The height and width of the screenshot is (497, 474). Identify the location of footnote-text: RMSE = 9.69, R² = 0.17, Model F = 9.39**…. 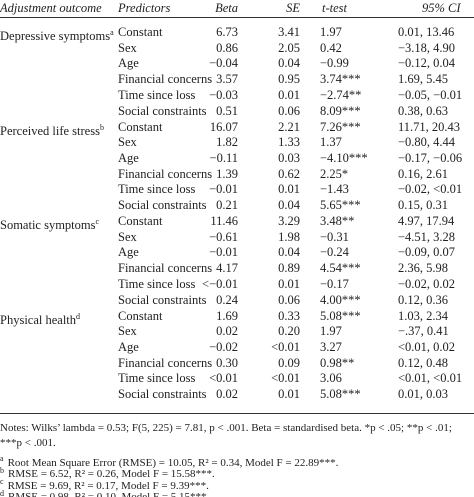
(108, 485).